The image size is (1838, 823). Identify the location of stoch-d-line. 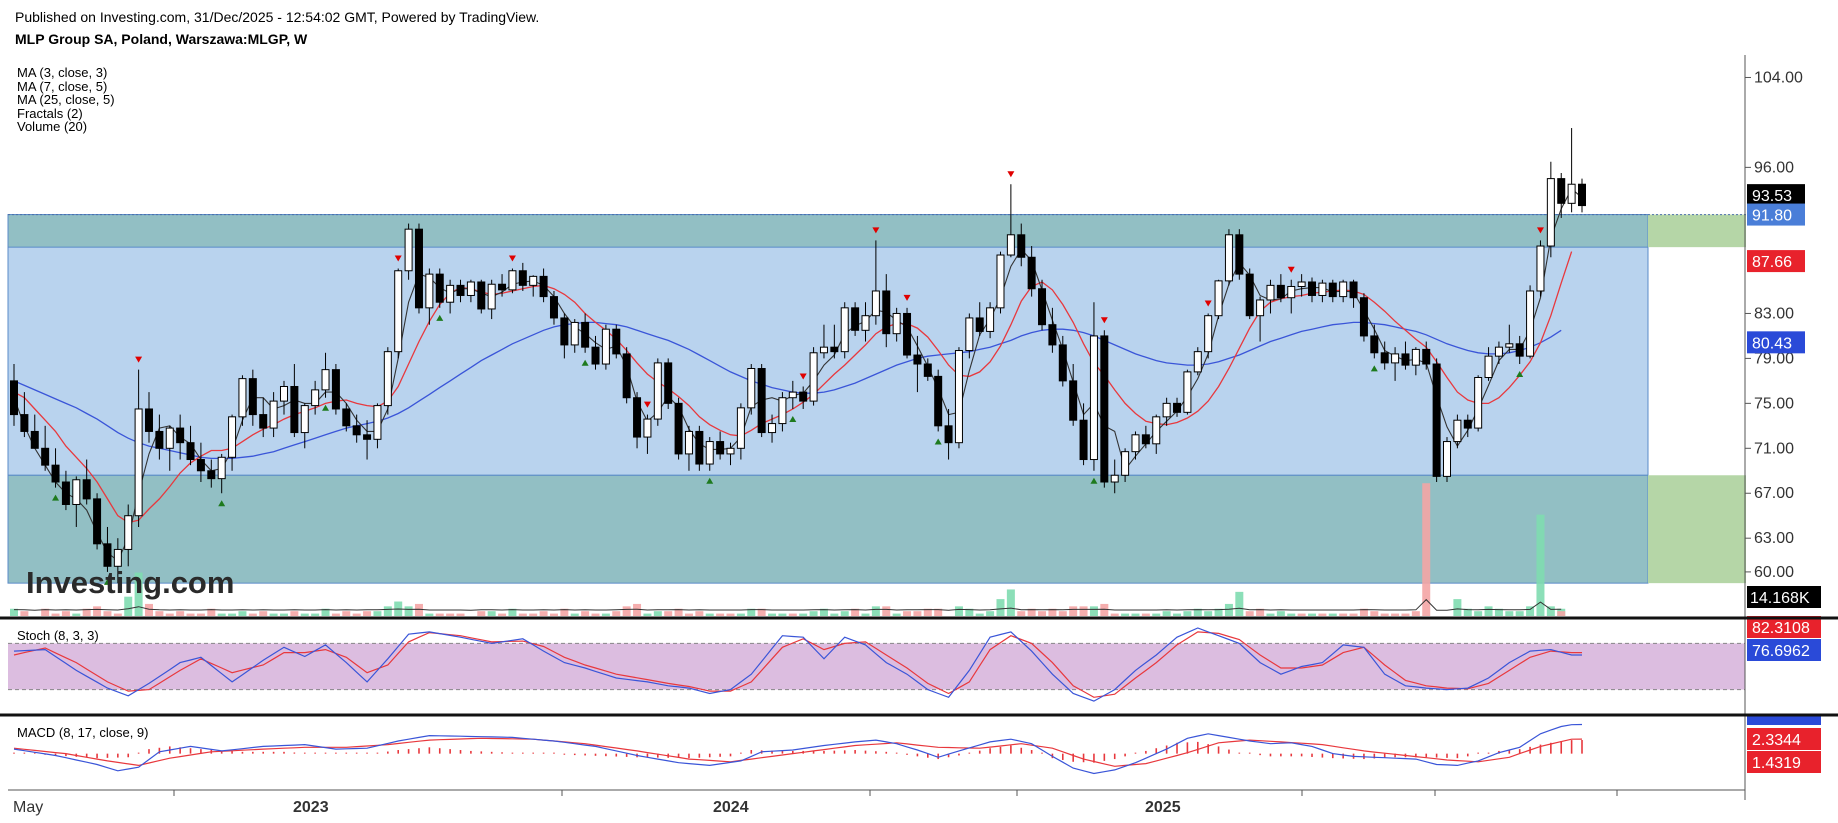
(797, 664).